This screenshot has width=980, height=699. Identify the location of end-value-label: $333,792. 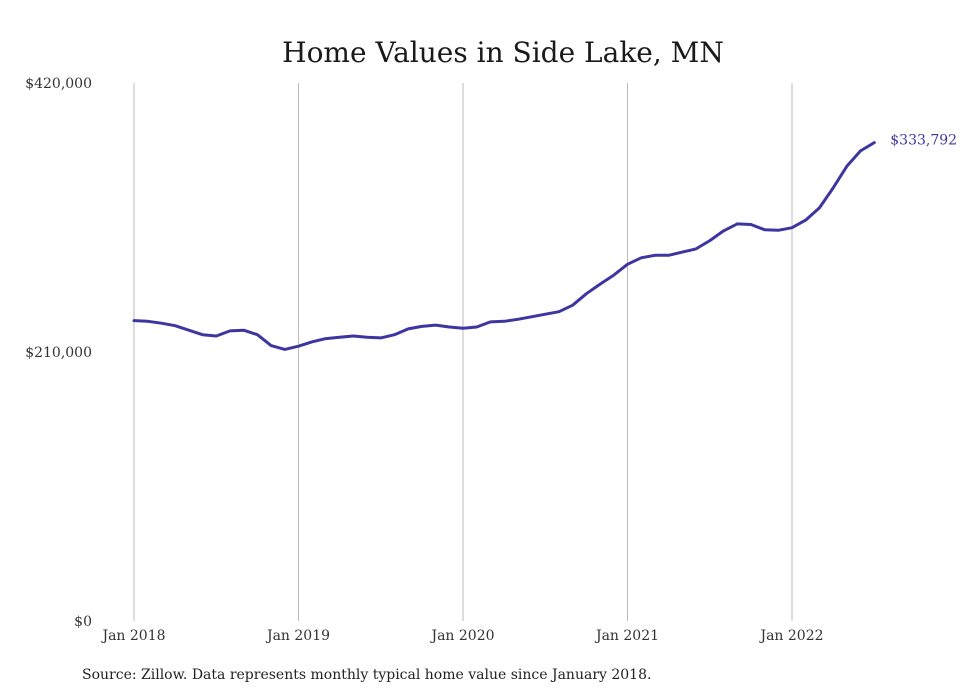
(923, 141).